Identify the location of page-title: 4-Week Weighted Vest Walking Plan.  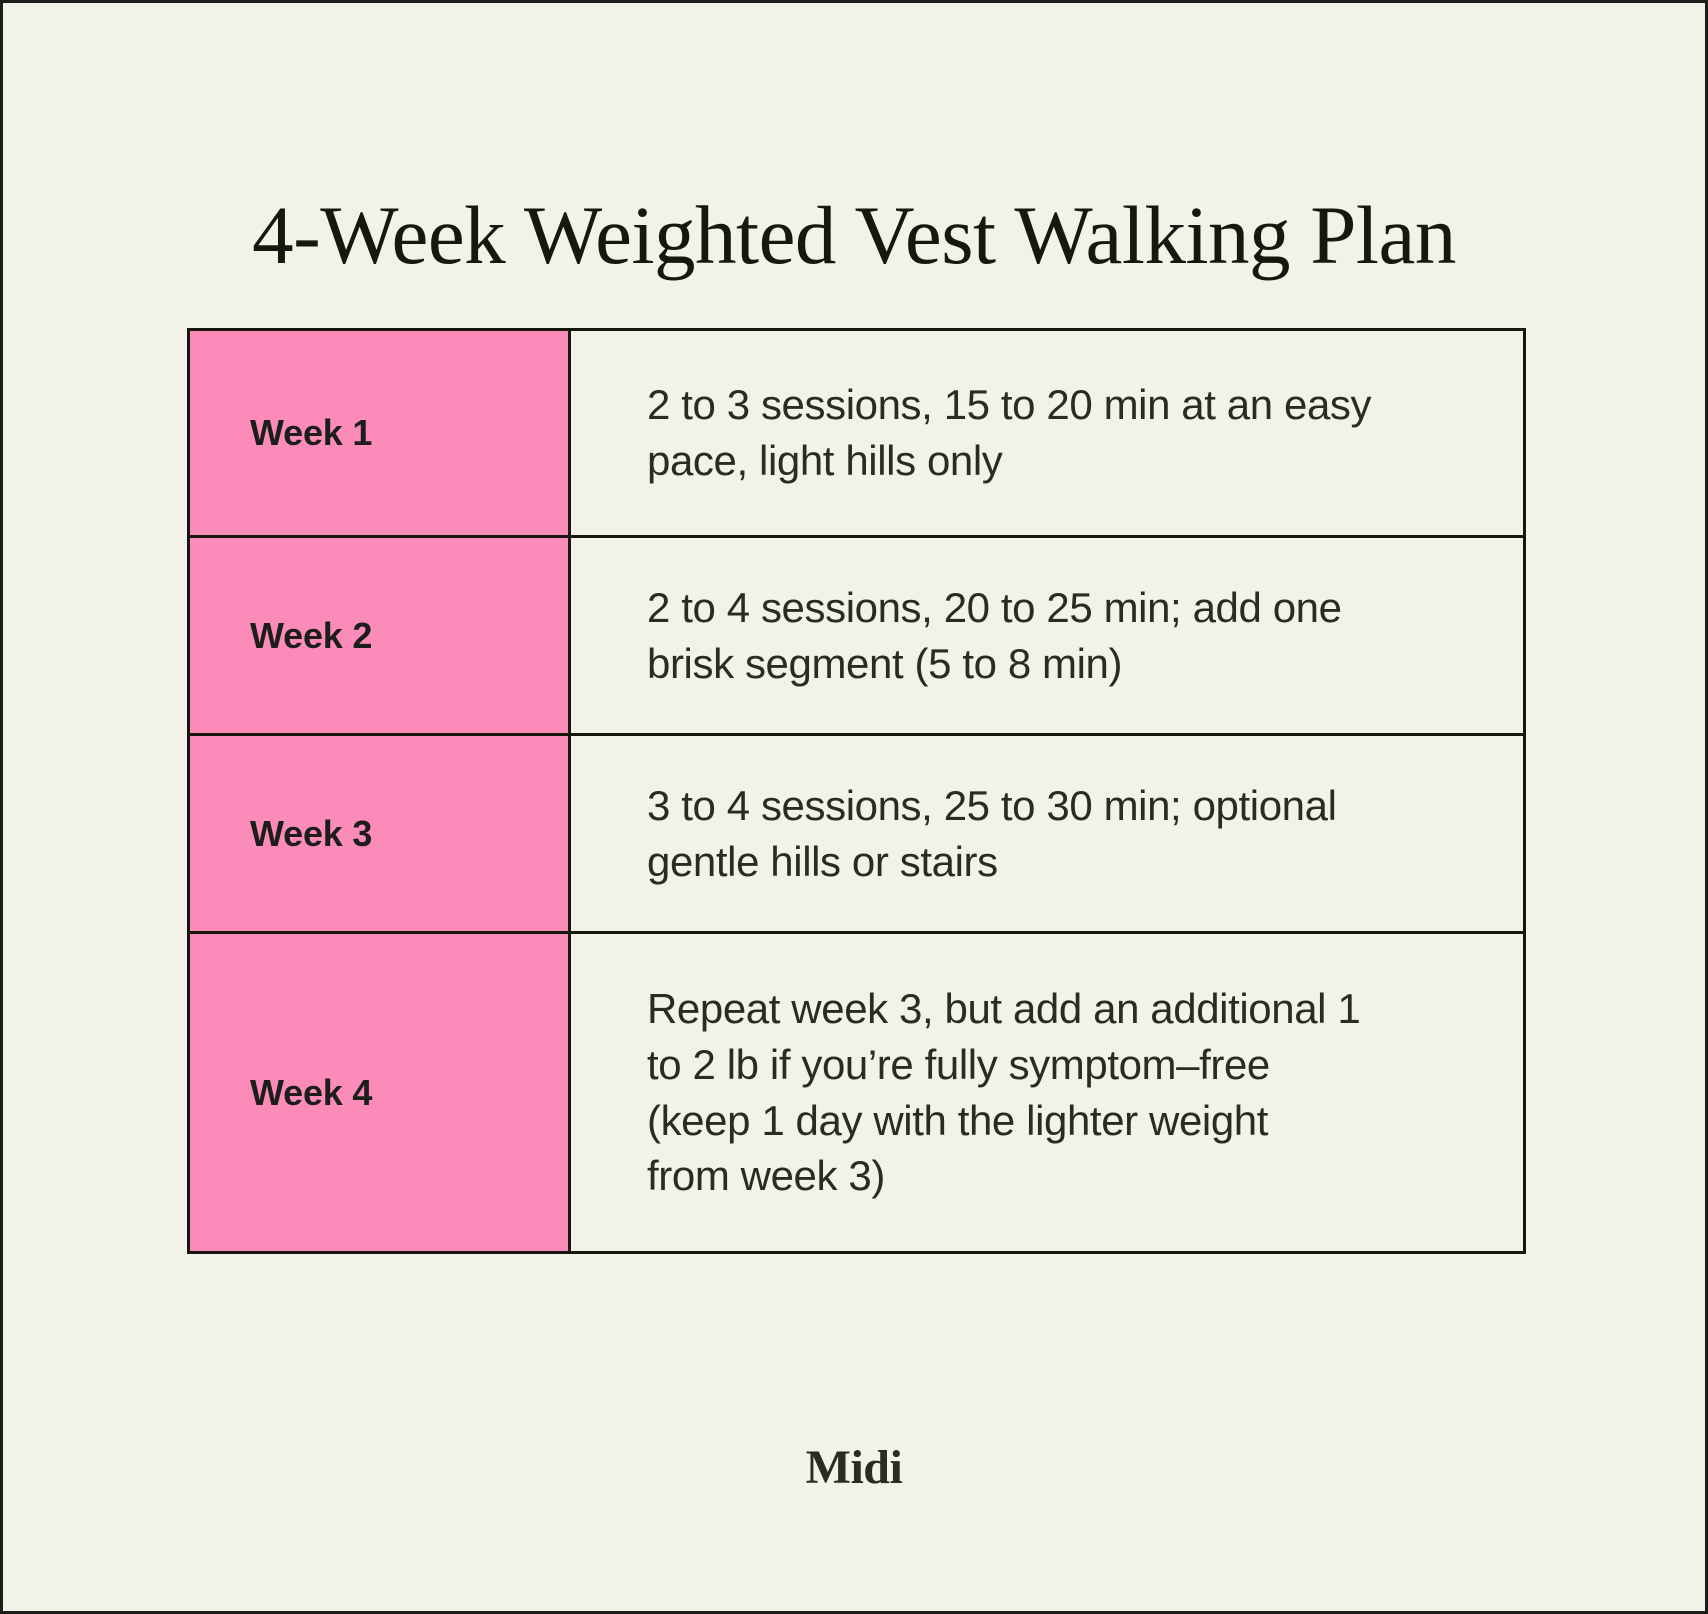
(854, 234).